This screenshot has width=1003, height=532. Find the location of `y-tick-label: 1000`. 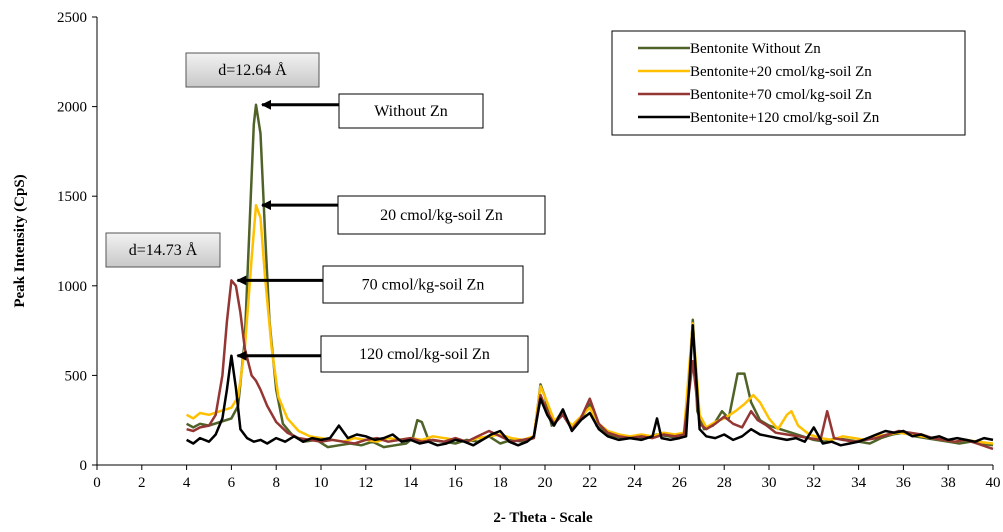

y-tick-label: 1000 is located at coordinates (72, 287).